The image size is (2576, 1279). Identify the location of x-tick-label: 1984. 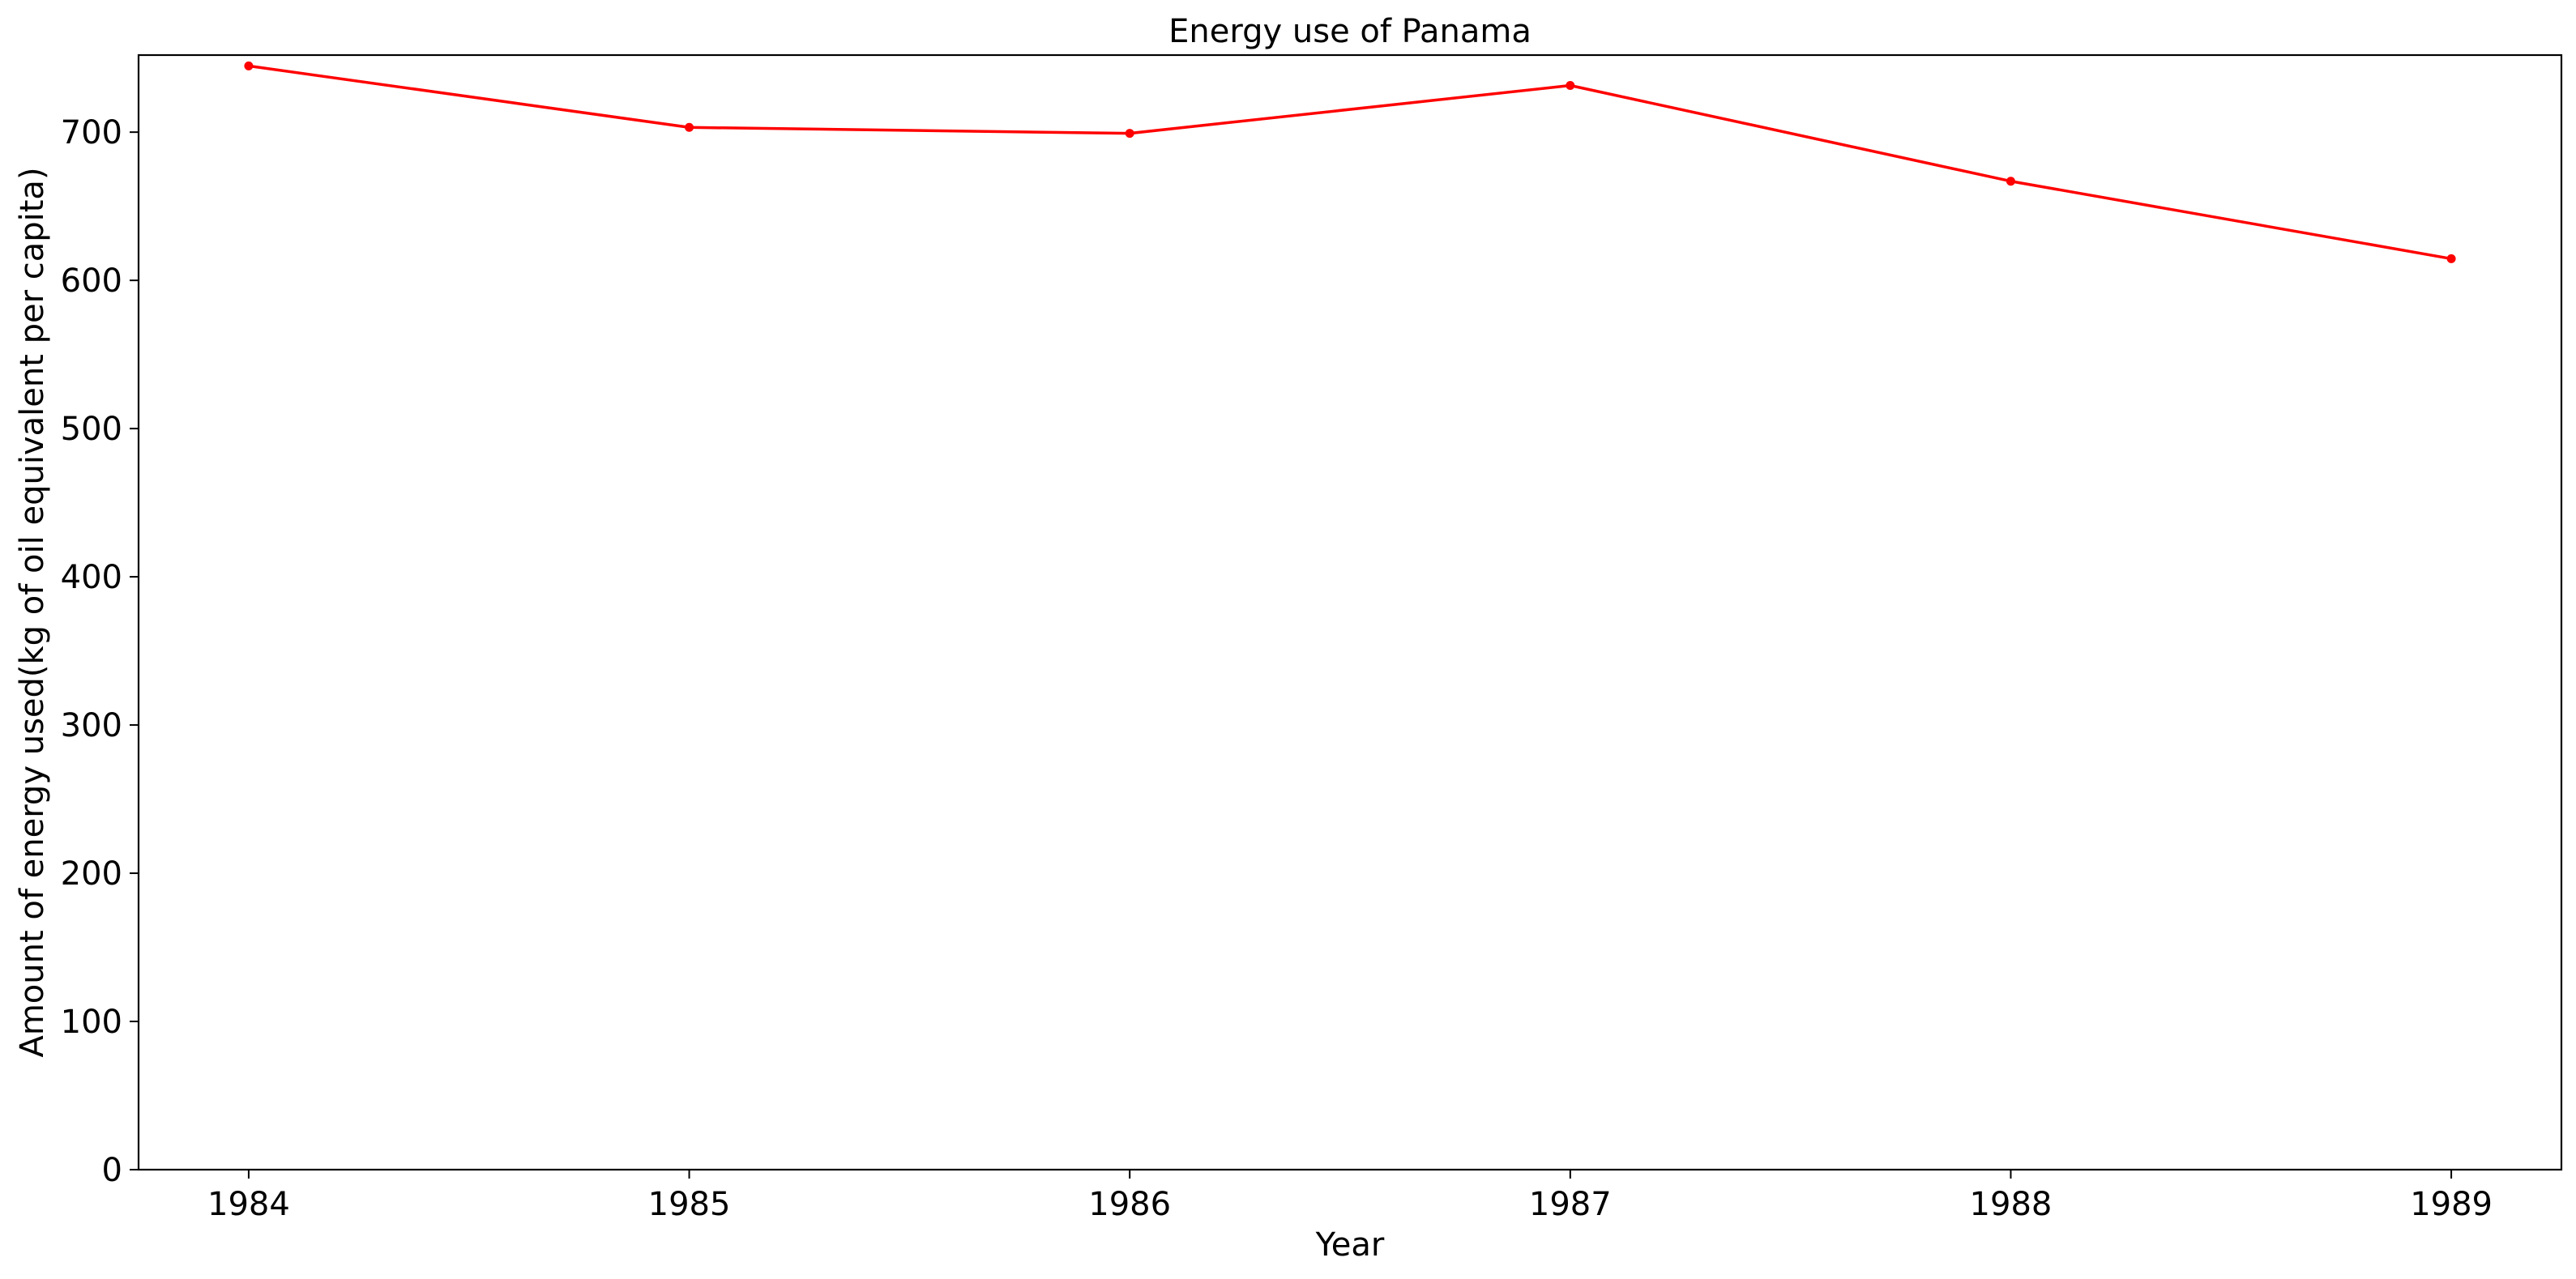
(248, 1204).